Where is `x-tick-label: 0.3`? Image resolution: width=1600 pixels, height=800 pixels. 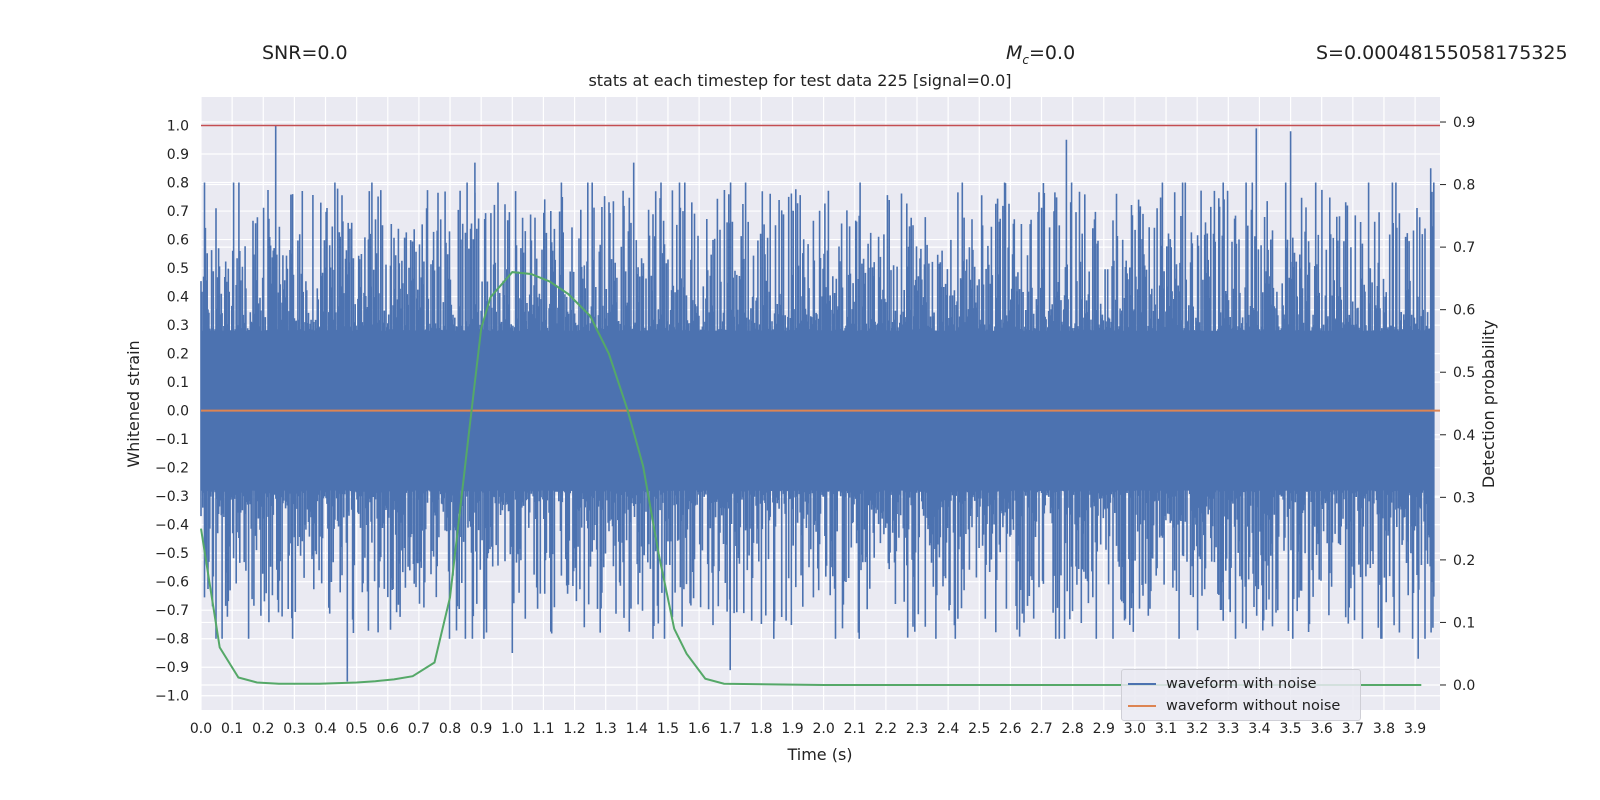 x-tick-label: 0.3 is located at coordinates (294, 729).